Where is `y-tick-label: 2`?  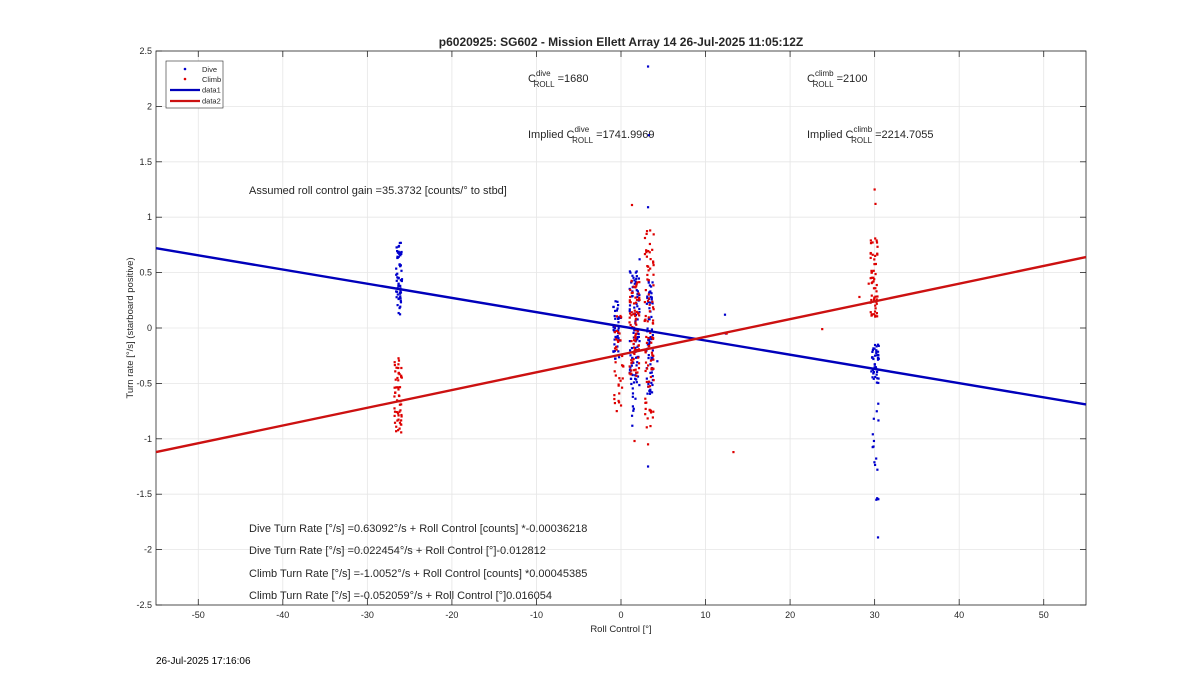 y-tick-label: 2 is located at coordinates (149, 106).